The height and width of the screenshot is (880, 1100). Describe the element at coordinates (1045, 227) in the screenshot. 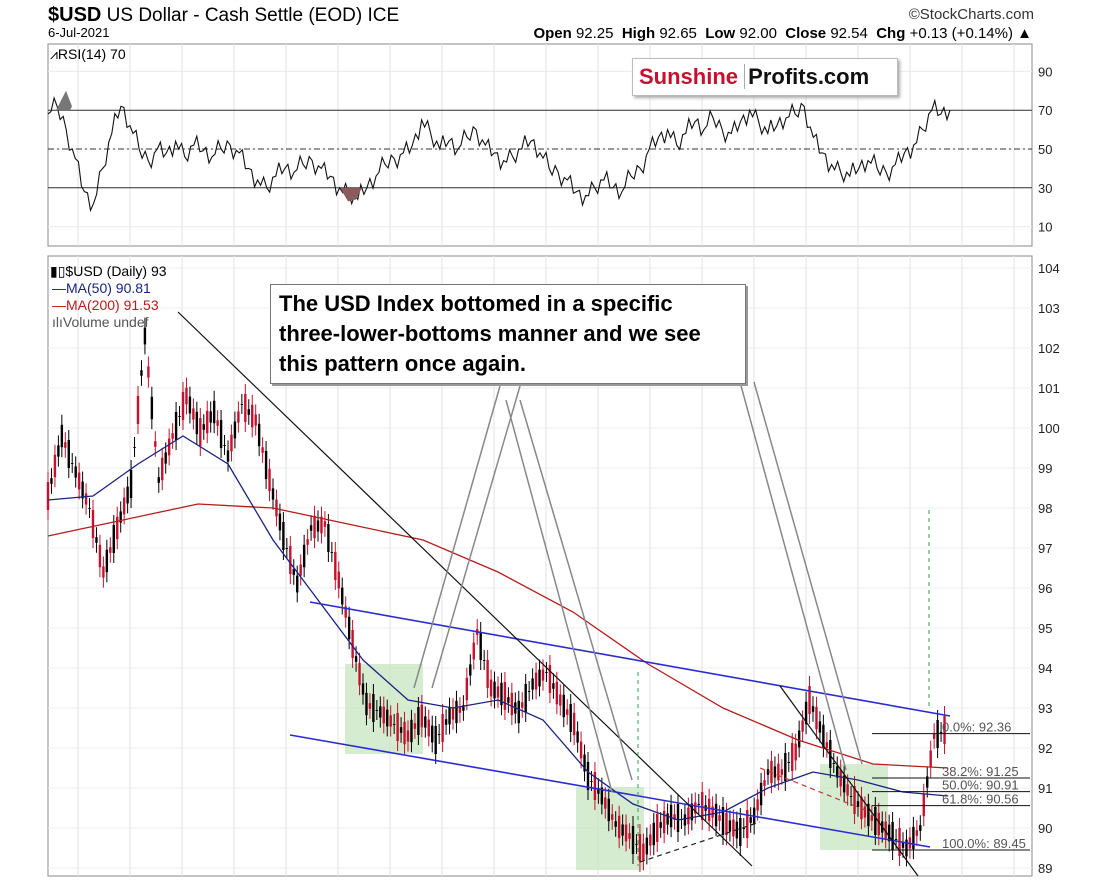

I see `rsi-tick-label: 10` at that location.